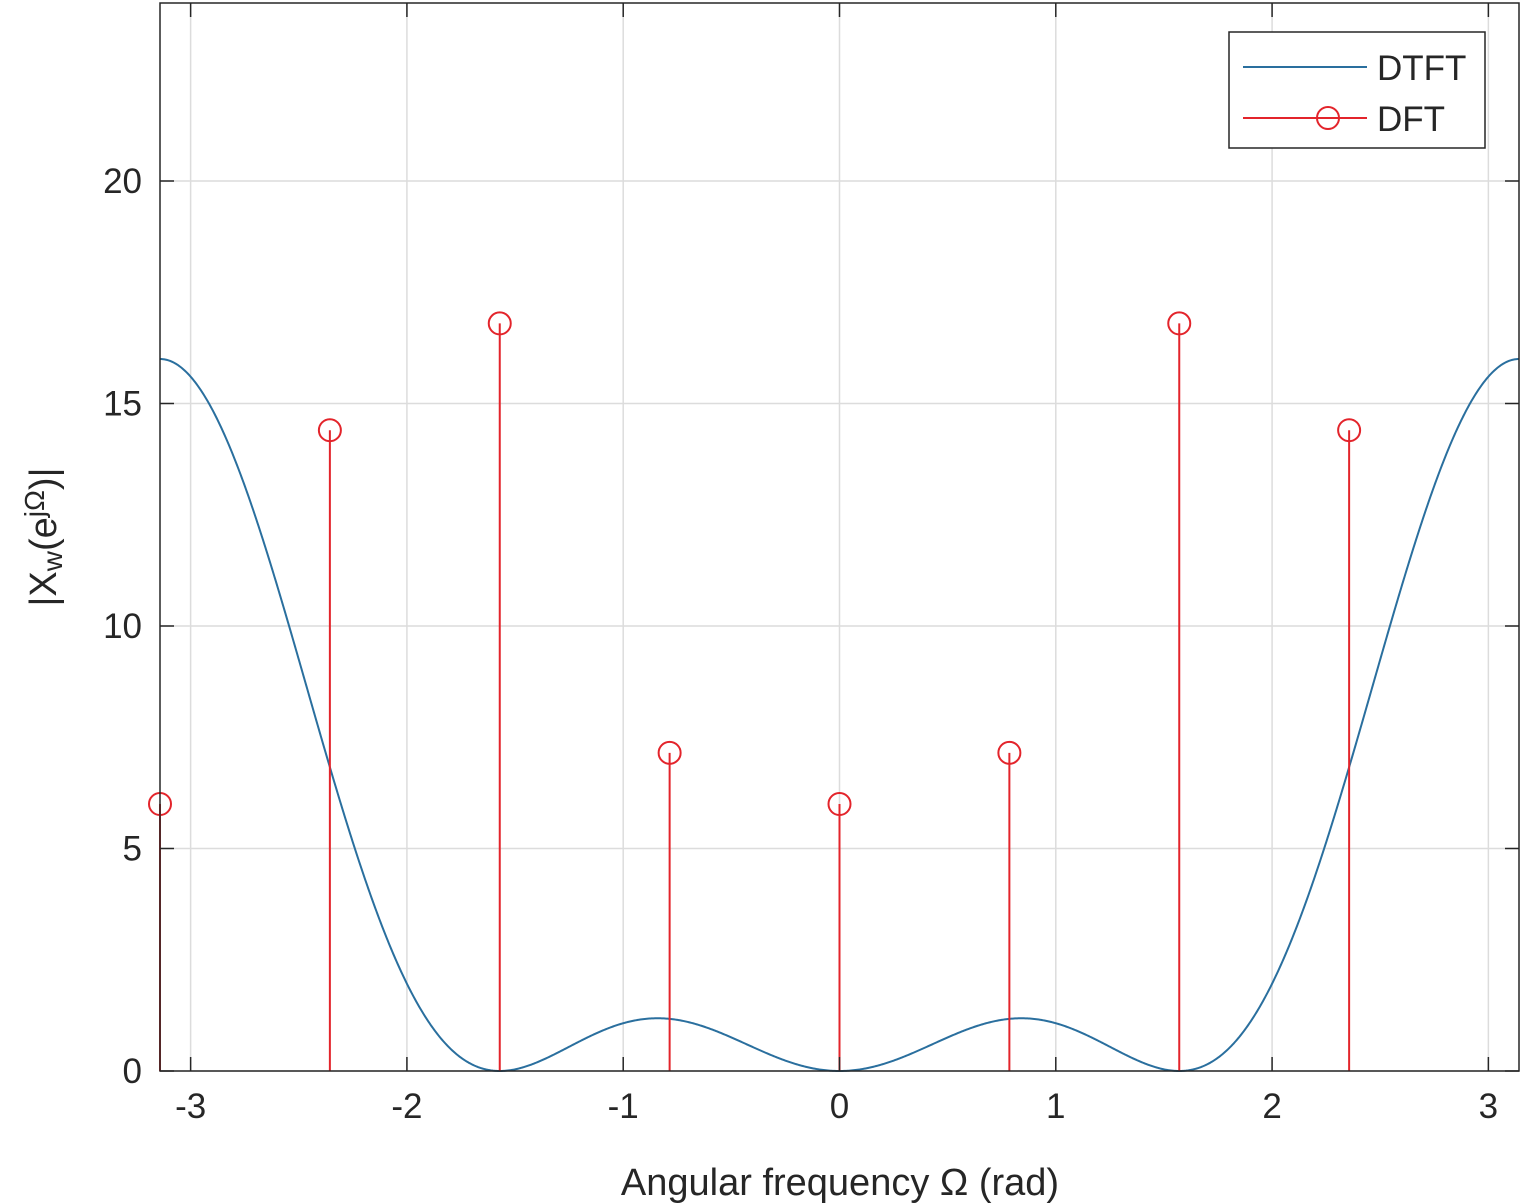 The height and width of the screenshot is (1204, 1521). Describe the element at coordinates (132, 849) in the screenshot. I see `y-tick-label: 5` at that location.